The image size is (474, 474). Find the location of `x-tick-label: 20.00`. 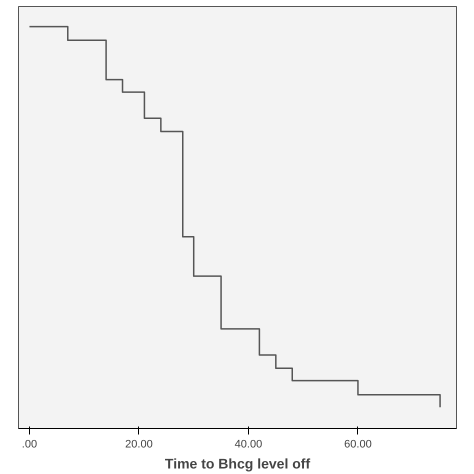

x-tick-label: 20.00 is located at coordinates (139, 444).